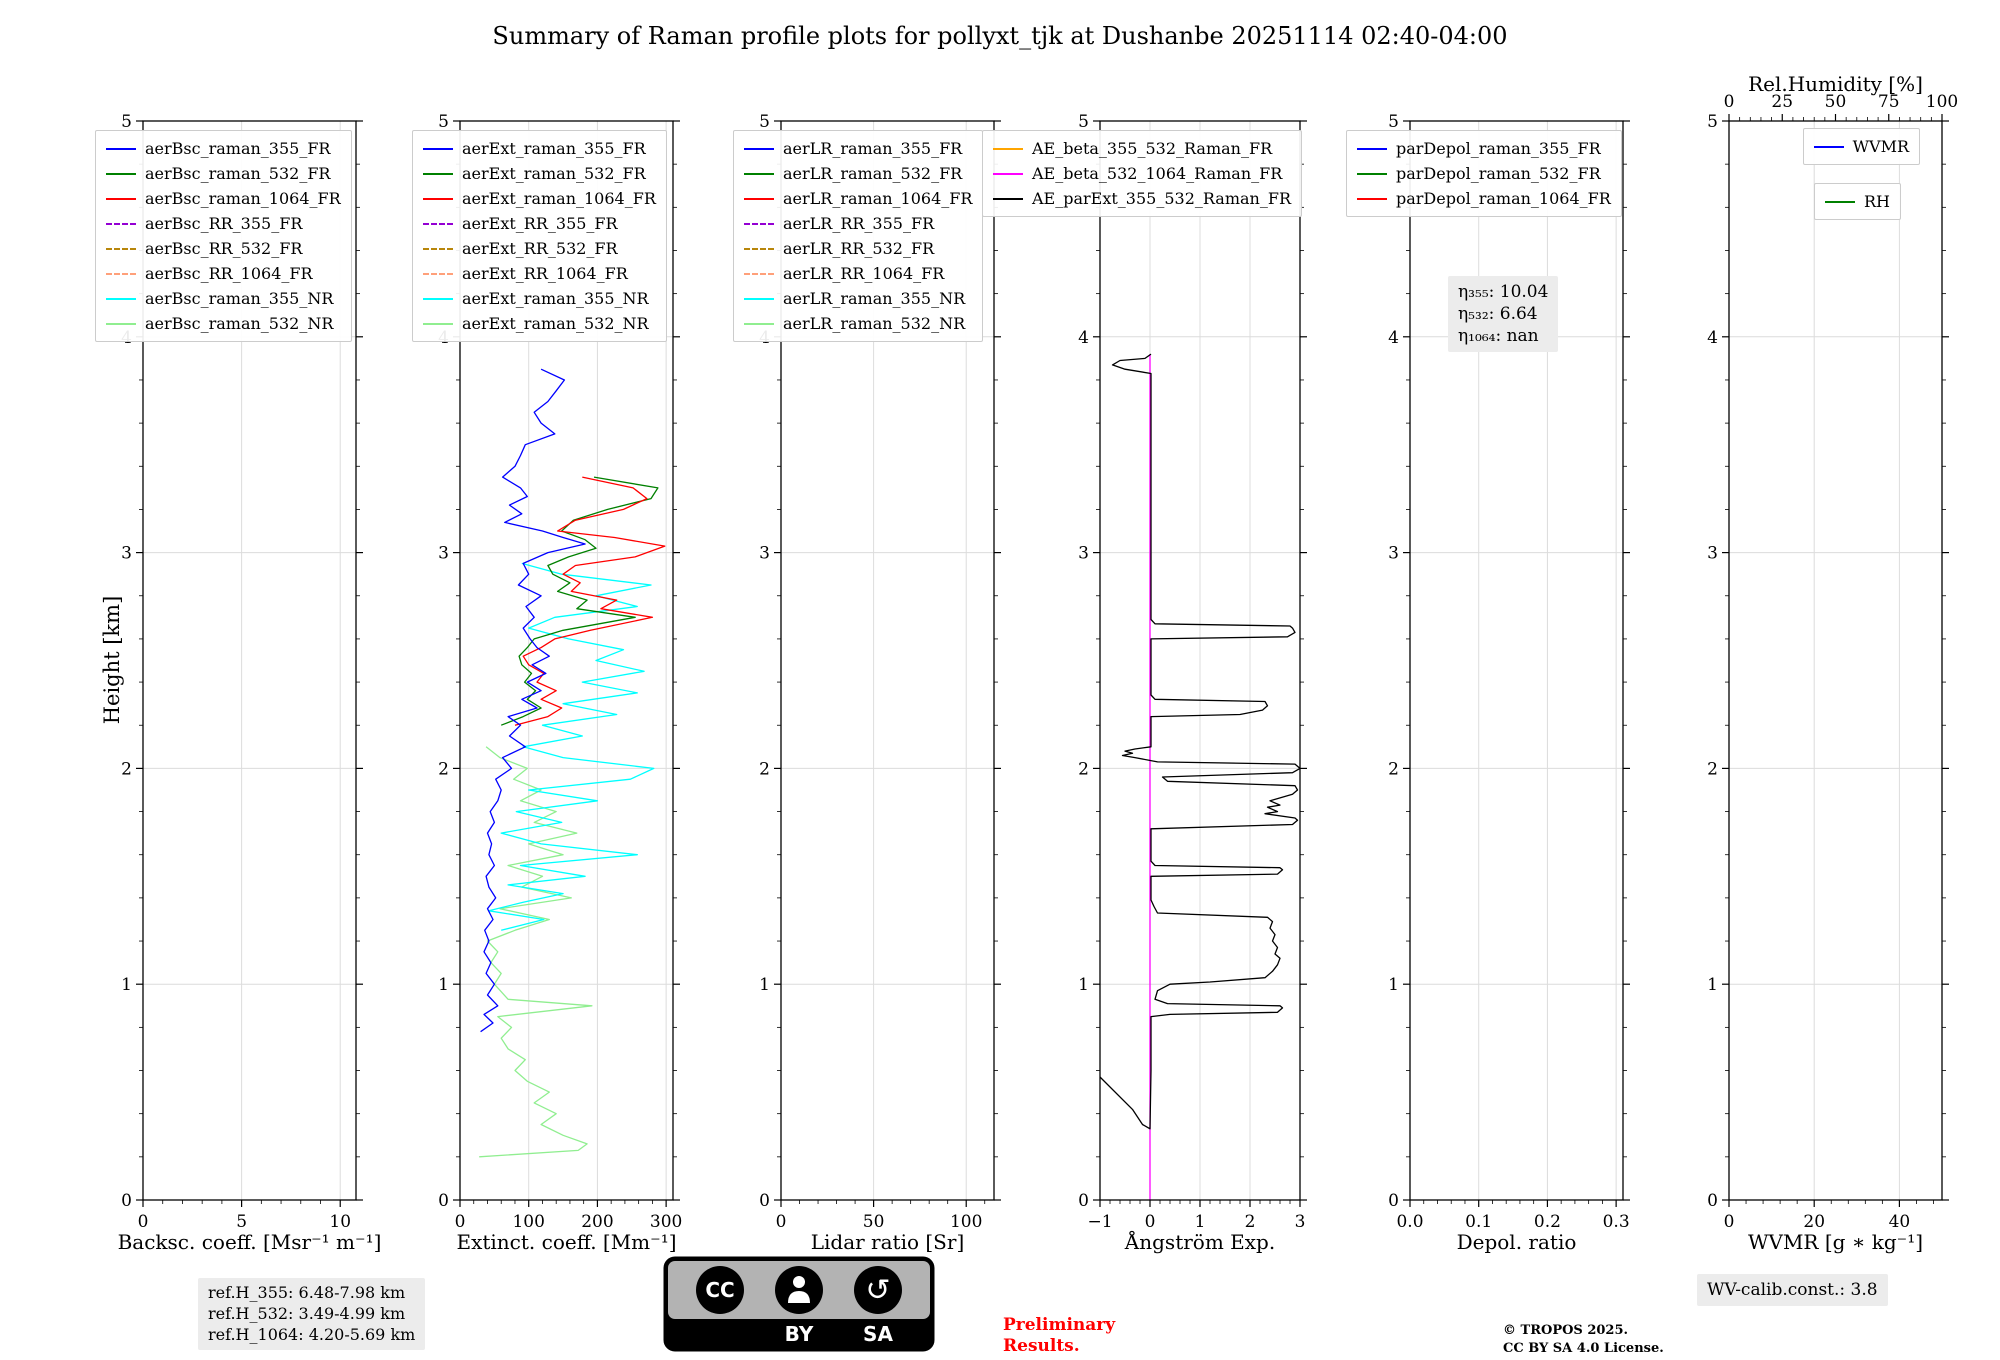 This screenshot has width=2000, height=1360. I want to click on by-person-head, so click(799, 1282).